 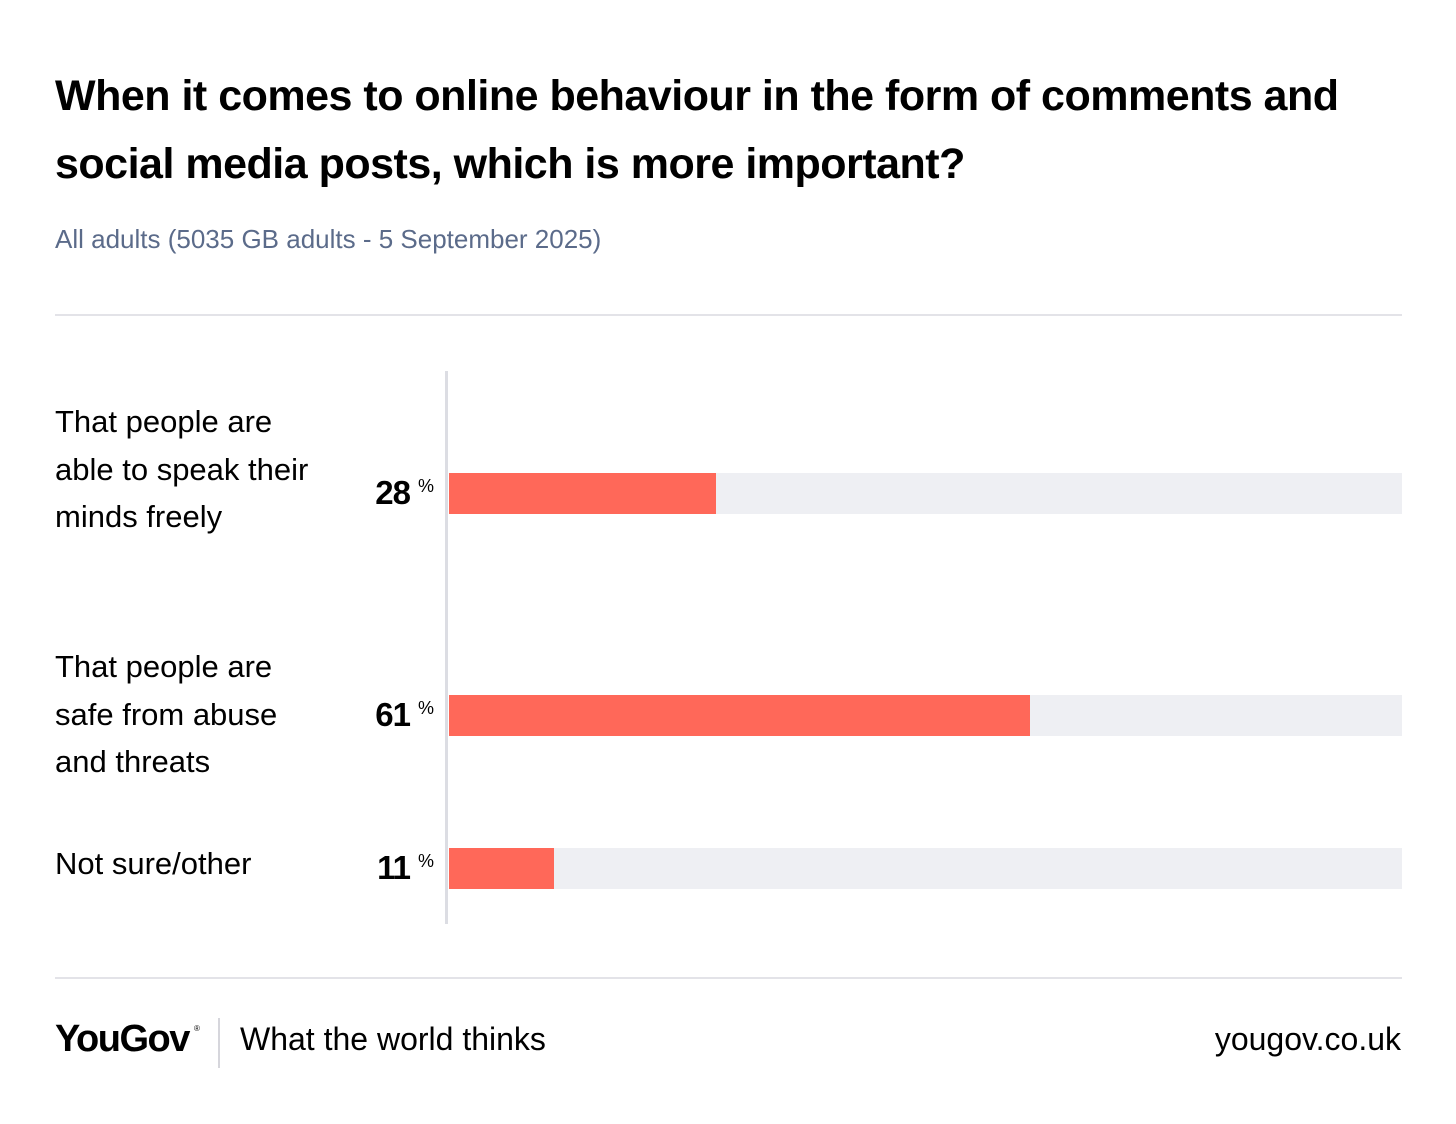 What do you see at coordinates (219, 1043) in the screenshot?
I see `footer-separator` at bounding box center [219, 1043].